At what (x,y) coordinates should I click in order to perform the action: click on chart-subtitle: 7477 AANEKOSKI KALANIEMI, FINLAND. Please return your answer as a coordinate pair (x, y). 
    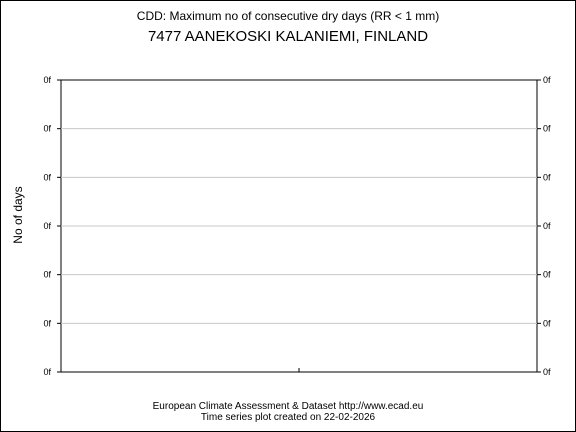
    Looking at the image, I should click on (288, 36).